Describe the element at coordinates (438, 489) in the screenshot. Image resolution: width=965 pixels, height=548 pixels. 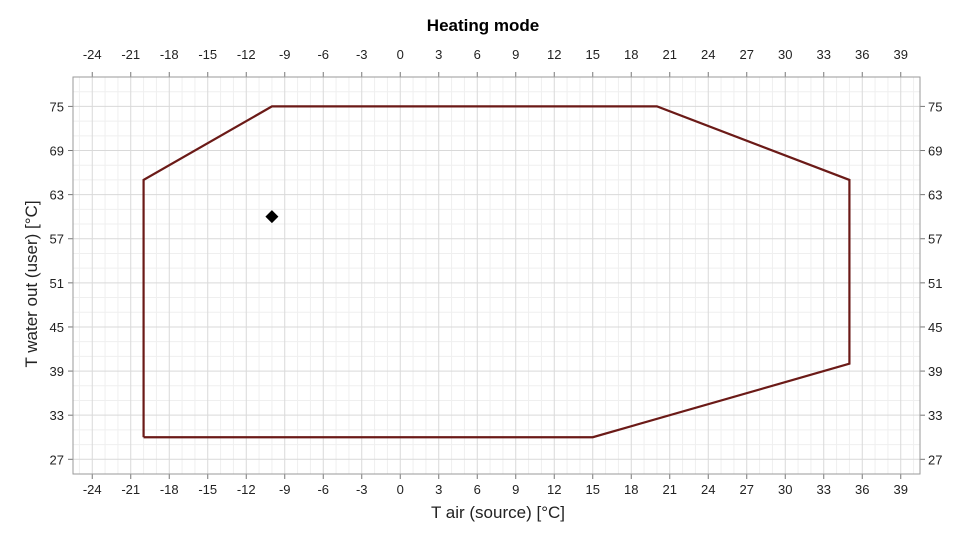
I see `x-tick-label-bottom: 3` at that location.